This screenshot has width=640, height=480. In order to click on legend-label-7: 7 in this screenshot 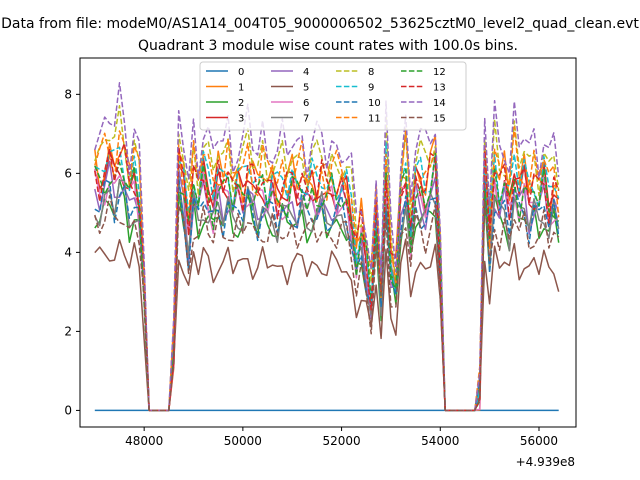, I will do `click(306, 119)`.